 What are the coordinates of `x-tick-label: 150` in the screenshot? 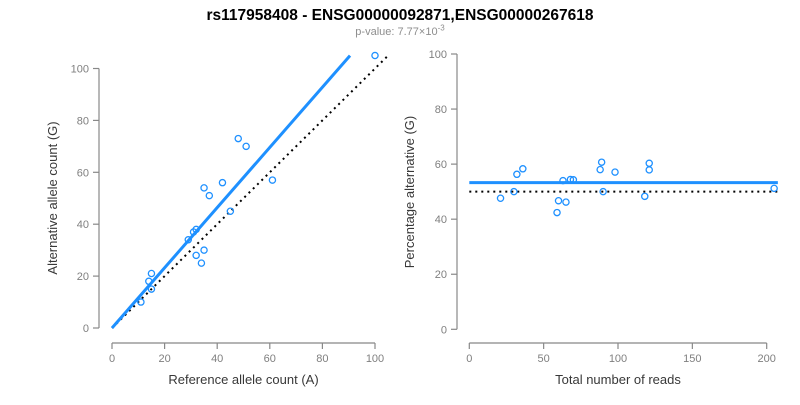 It's located at (692, 359).